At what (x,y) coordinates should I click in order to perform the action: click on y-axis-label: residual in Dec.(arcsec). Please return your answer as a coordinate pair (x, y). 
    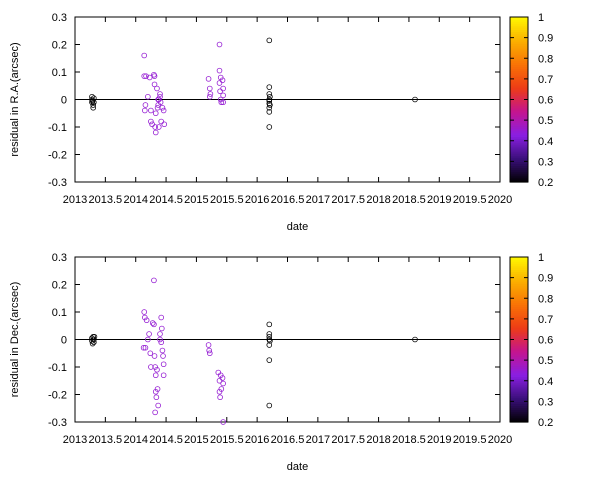
    Looking at the image, I should click on (15, 340).